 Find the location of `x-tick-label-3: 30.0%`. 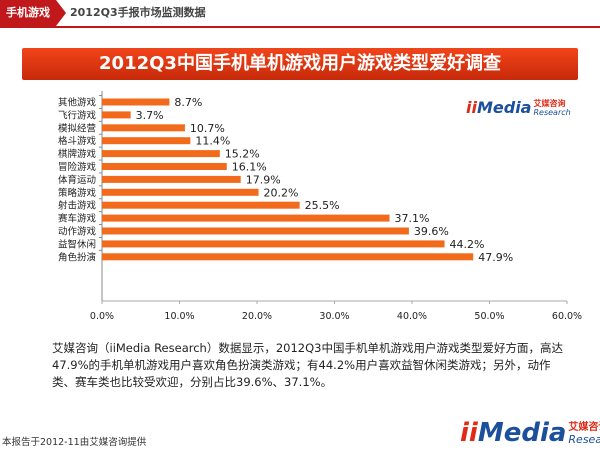

x-tick-label-3: 30.0% is located at coordinates (334, 316).